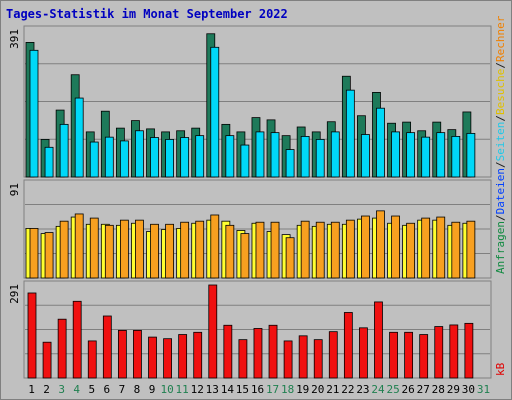  What do you see at coordinates (14, 39) in the screenshot?
I see `panel-1-max-label: 391` at bounding box center [14, 39].